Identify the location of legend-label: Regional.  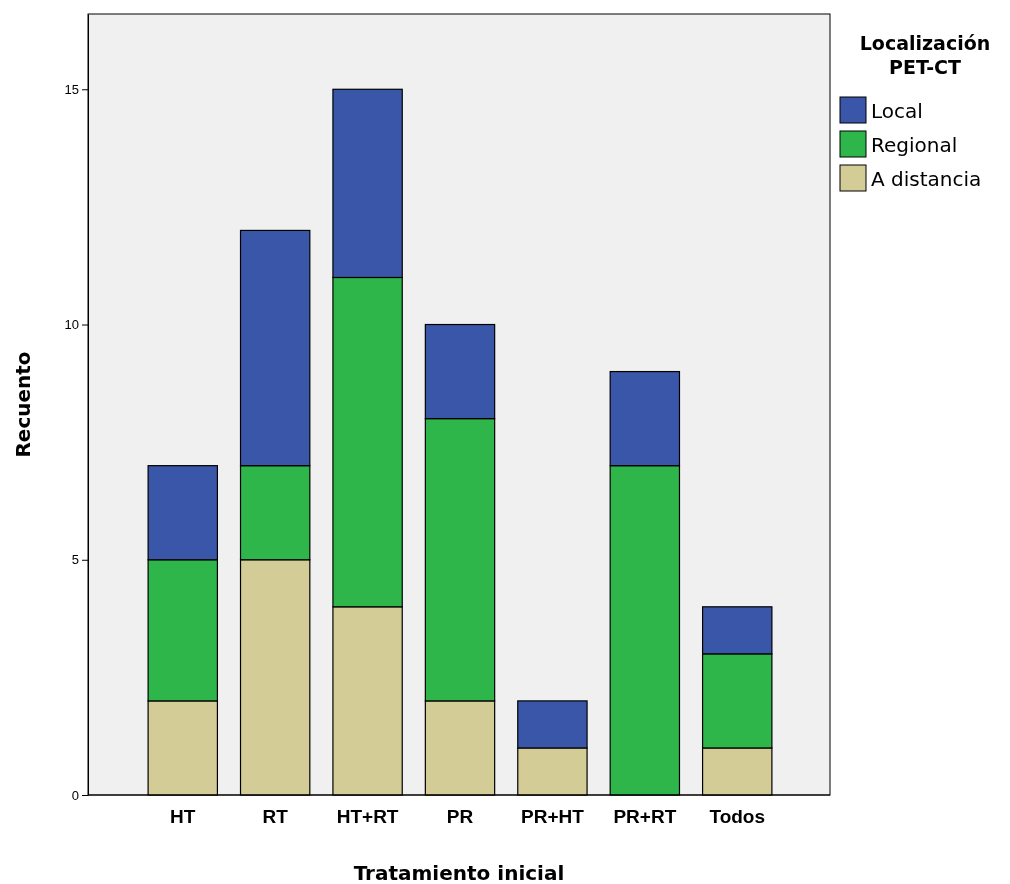
(914, 145).